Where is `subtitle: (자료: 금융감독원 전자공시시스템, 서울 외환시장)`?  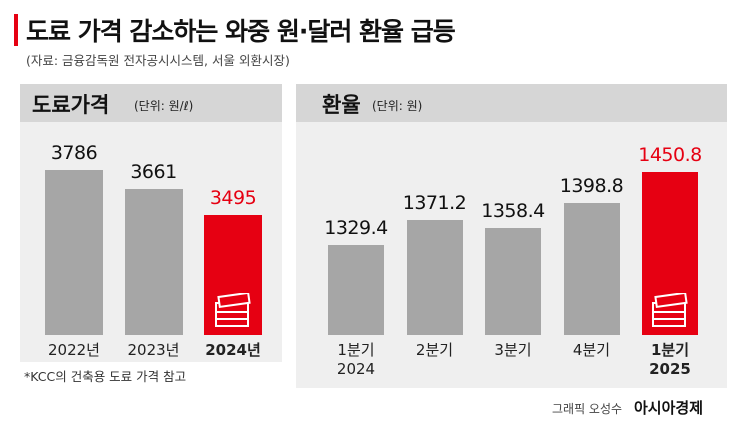 subtitle: (자료: 금융감독원 전자공시시스템, 서울 외환시장) is located at coordinates (158, 60).